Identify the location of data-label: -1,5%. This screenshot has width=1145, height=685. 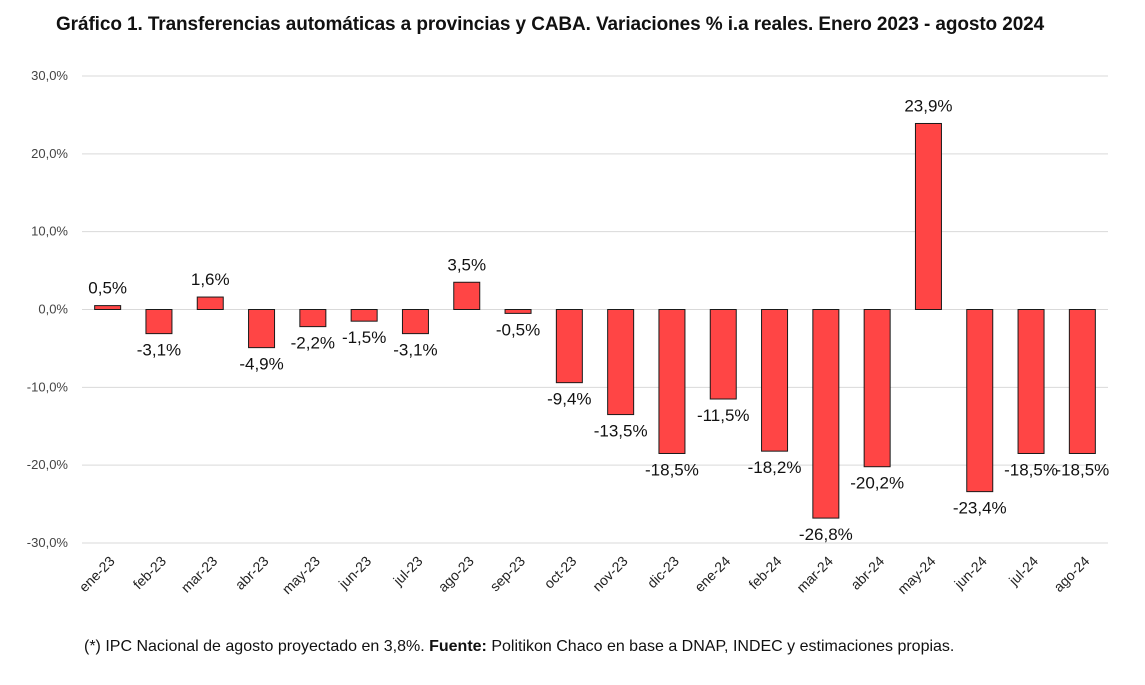
(364, 337).